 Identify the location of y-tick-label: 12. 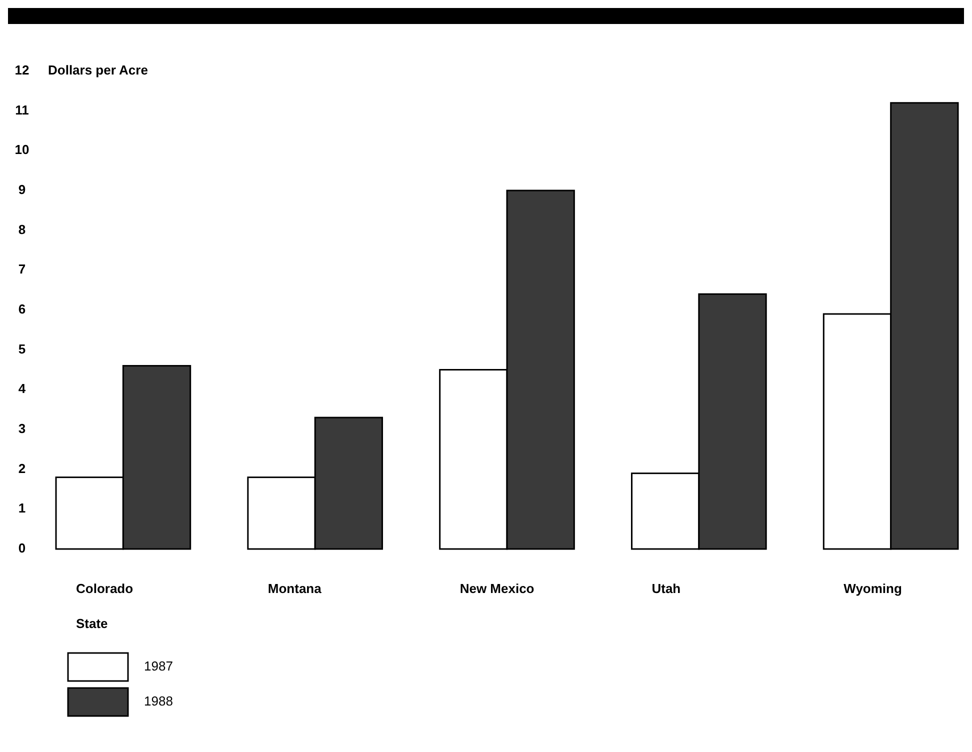
(22, 70).